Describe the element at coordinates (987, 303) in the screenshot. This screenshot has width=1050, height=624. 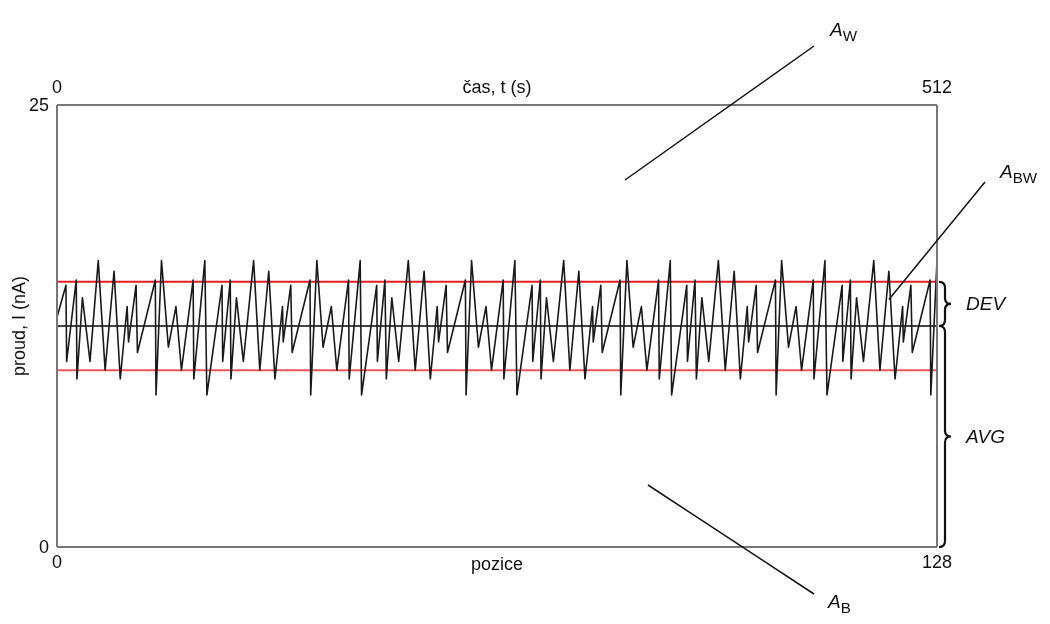
I see `text: DEV` at that location.